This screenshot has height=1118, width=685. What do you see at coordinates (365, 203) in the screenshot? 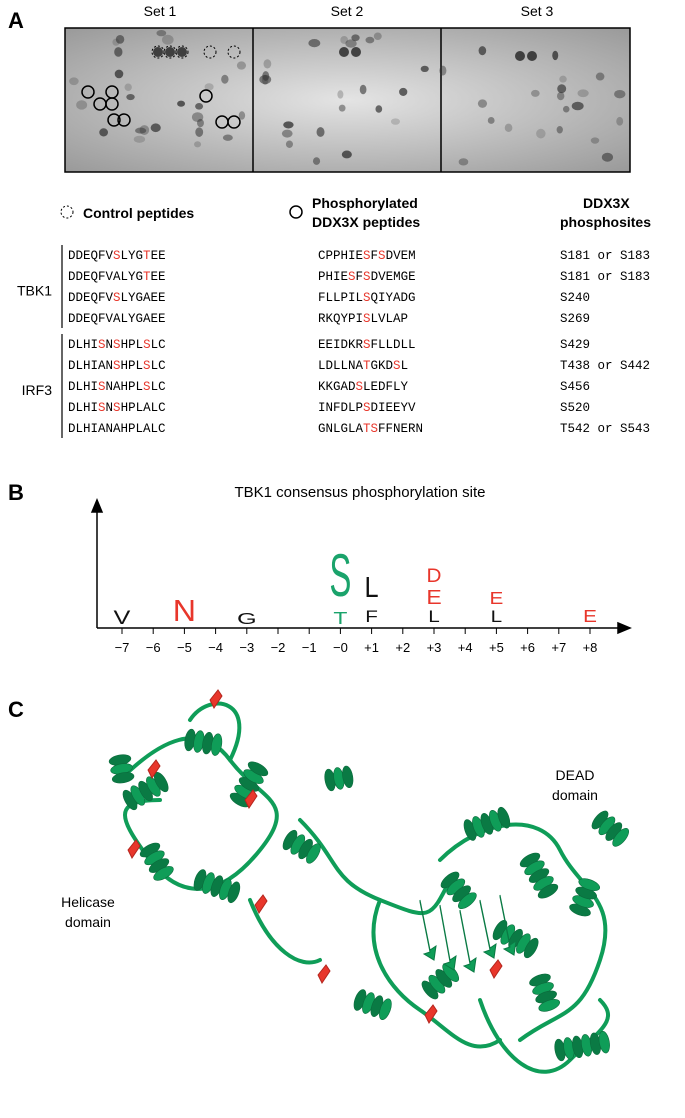
I see `legend-text: Phosphorylated` at bounding box center [365, 203].